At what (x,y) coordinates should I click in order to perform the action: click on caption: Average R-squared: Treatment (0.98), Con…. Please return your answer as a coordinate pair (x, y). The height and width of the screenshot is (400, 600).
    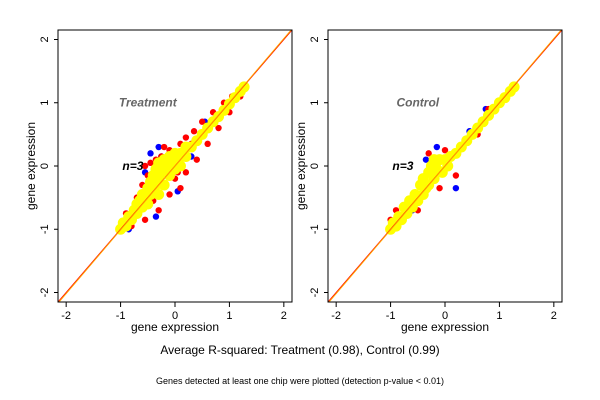
    Looking at the image, I should click on (300, 350).